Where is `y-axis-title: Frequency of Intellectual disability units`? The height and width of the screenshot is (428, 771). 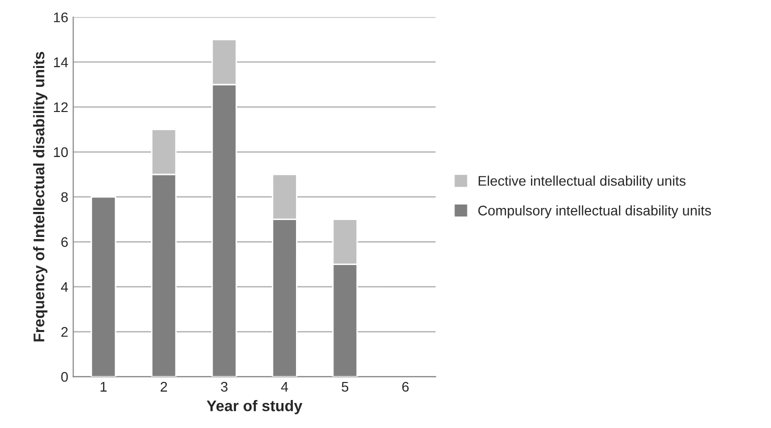 y-axis-title: Frequency of Intellectual disability units is located at coordinates (40, 197).